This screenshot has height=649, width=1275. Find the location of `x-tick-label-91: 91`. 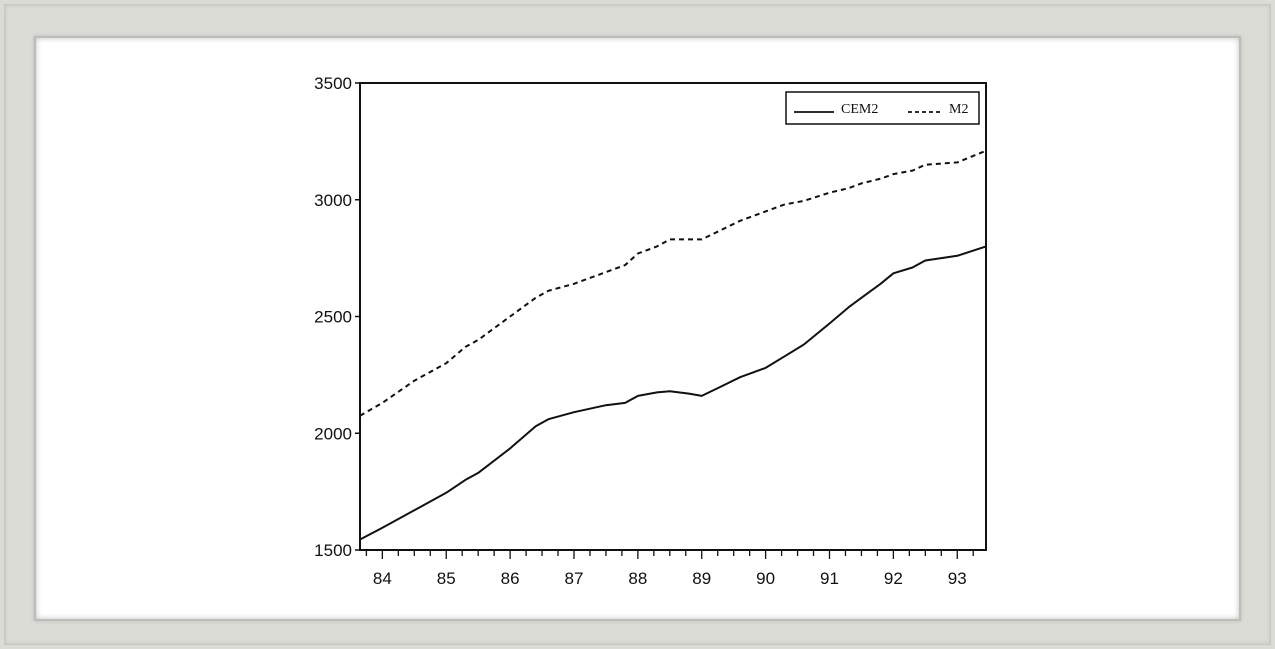

x-tick-label-91: 91 is located at coordinates (829, 578).